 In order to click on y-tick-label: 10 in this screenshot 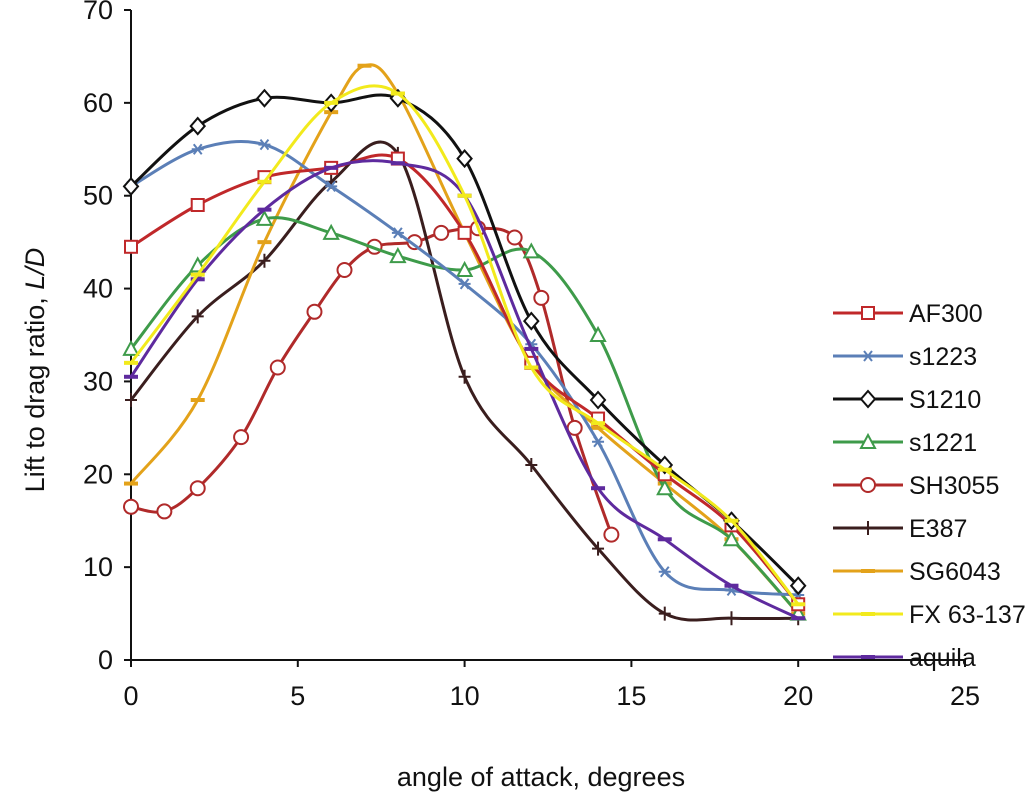, I will do `click(98, 567)`.